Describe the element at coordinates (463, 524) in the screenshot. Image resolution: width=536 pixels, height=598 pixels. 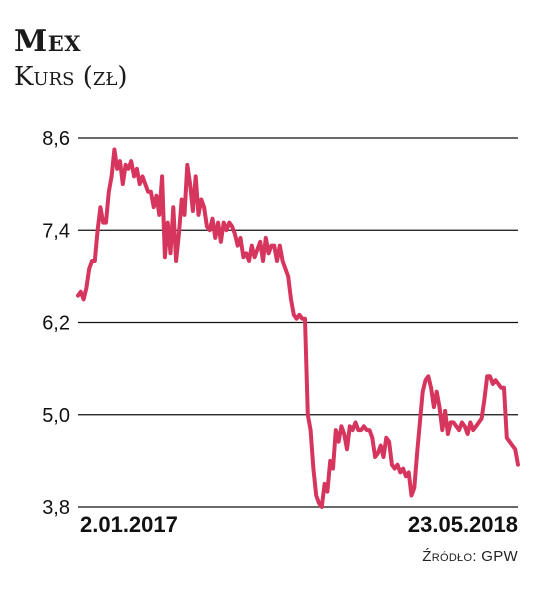
I see `x-tick-label-end: 23.05.2018` at that location.